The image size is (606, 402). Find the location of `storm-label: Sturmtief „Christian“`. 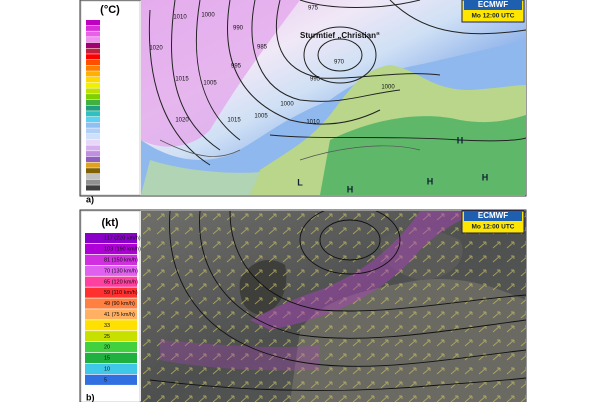

storm-label: Sturmtief „Christian“ is located at coordinates (340, 35).